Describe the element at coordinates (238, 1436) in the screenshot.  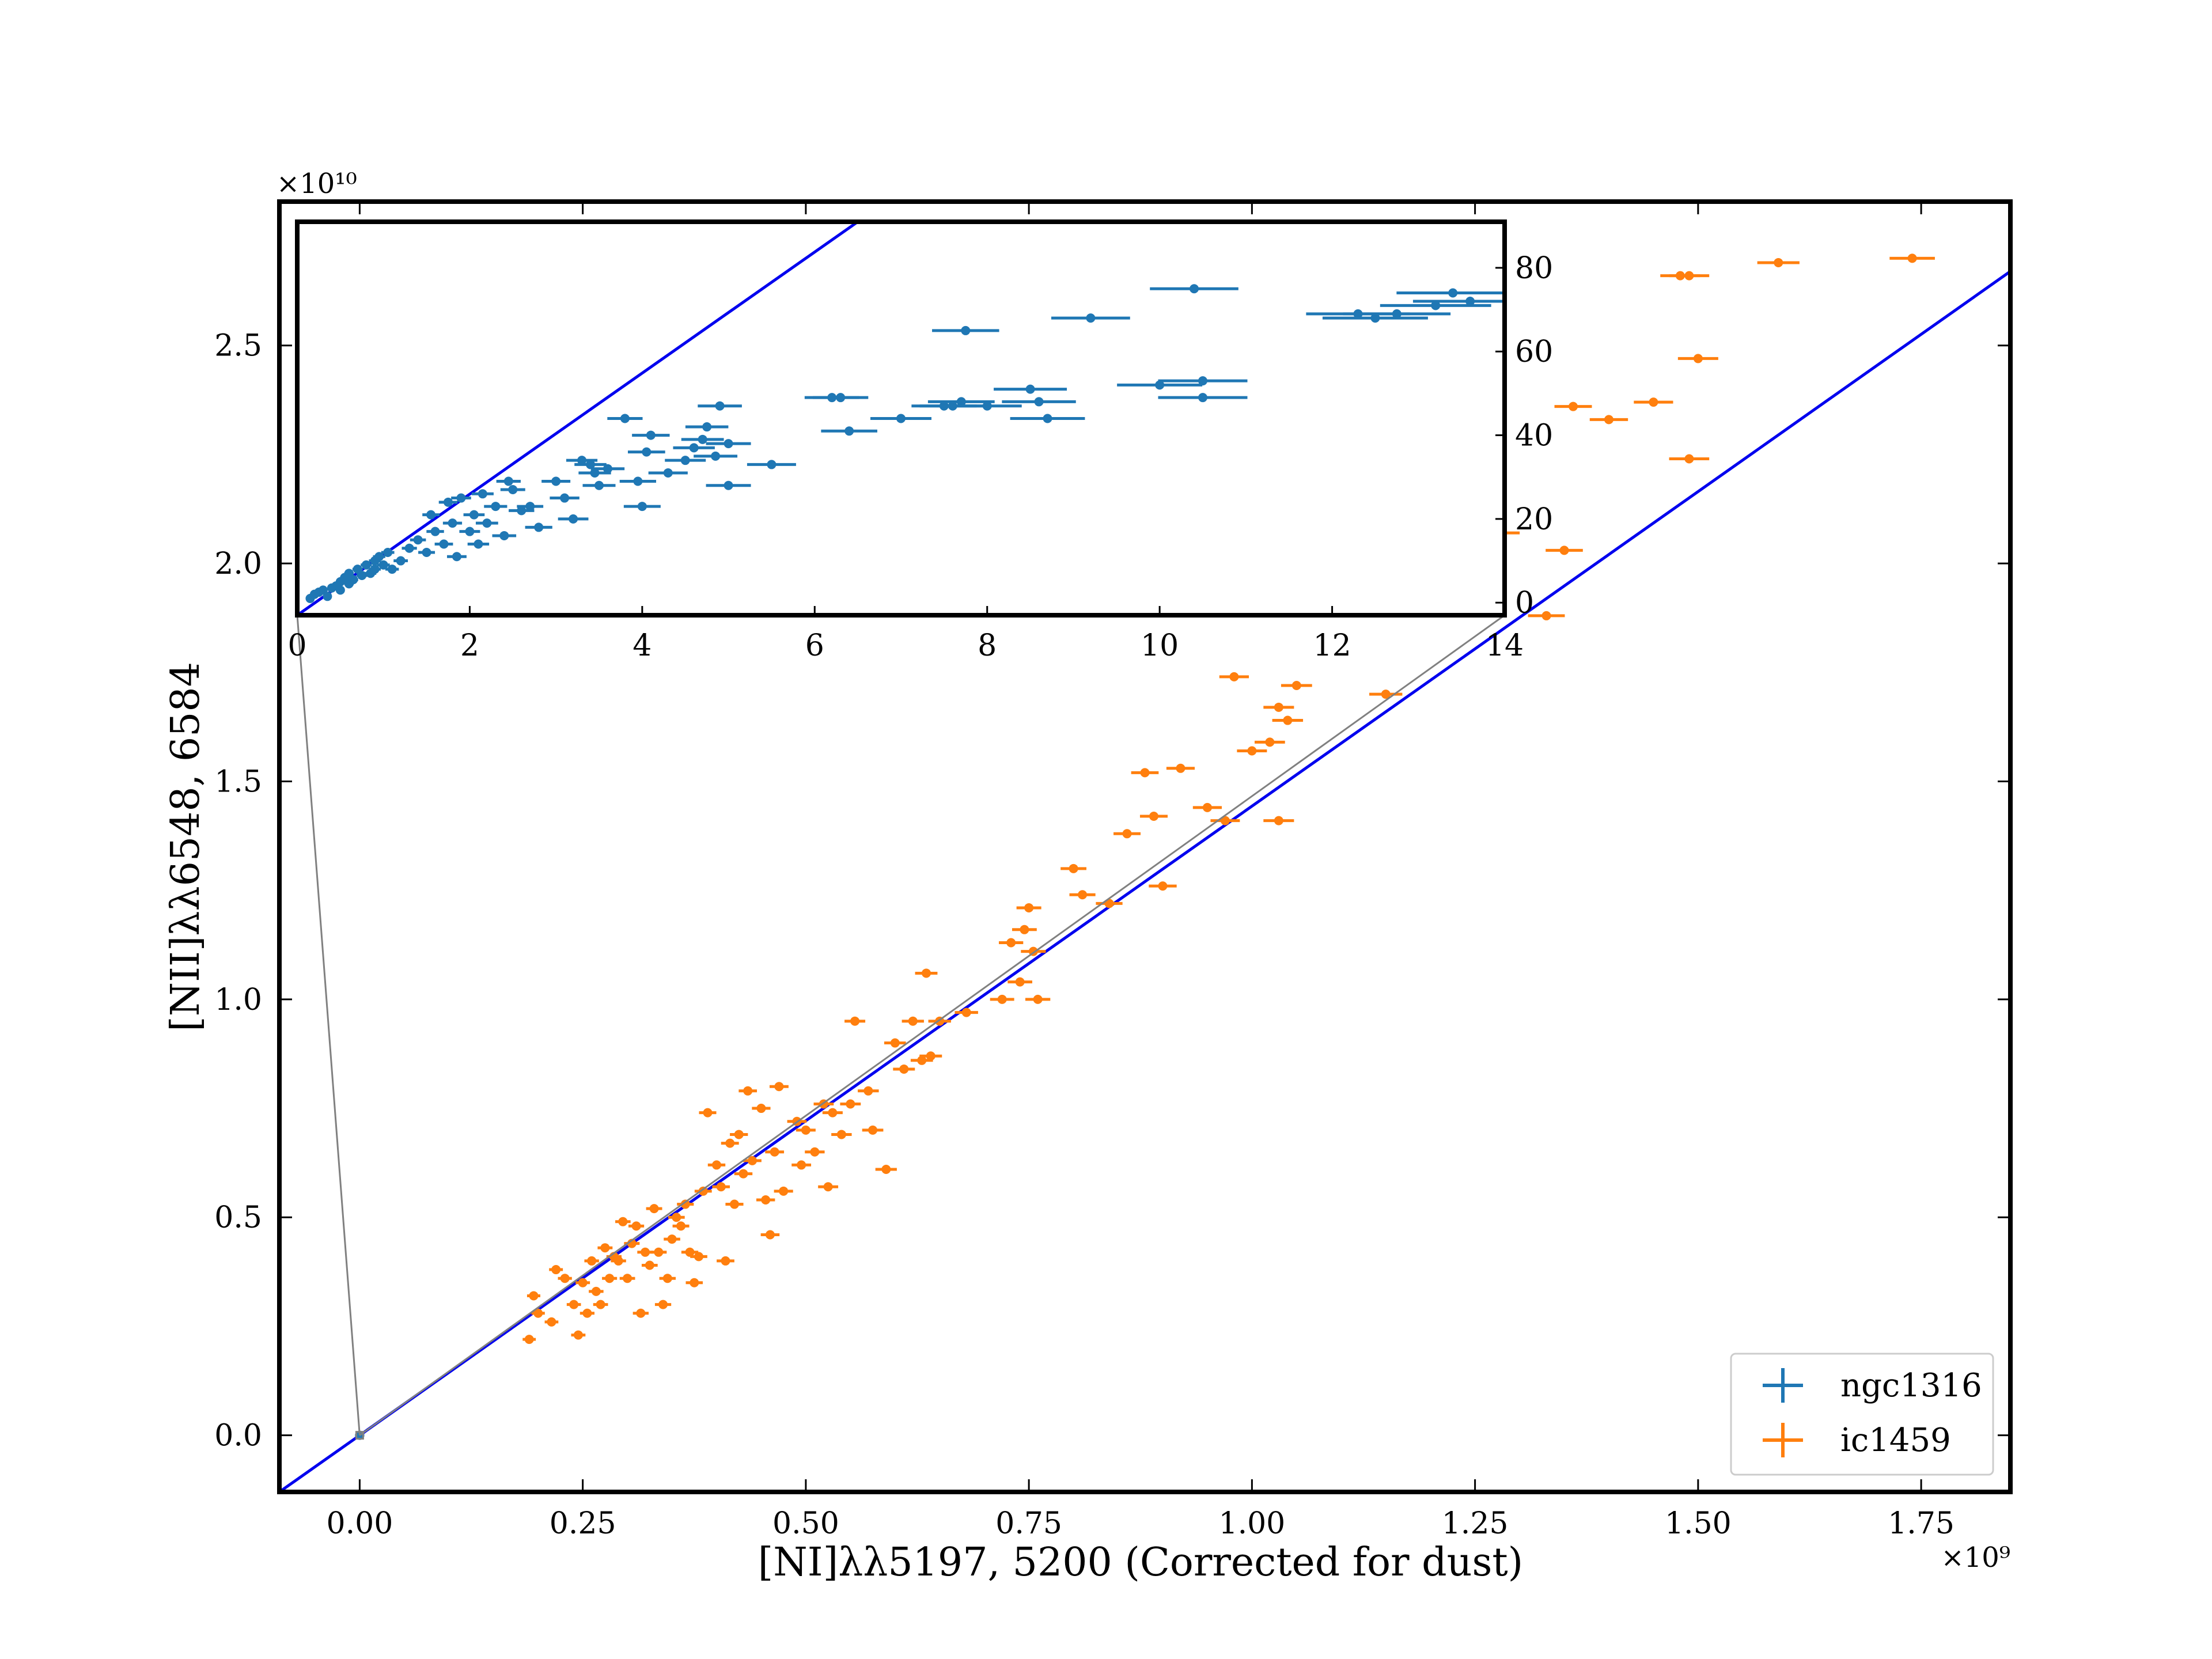
I see `y-tick-label: 0.0` at that location.